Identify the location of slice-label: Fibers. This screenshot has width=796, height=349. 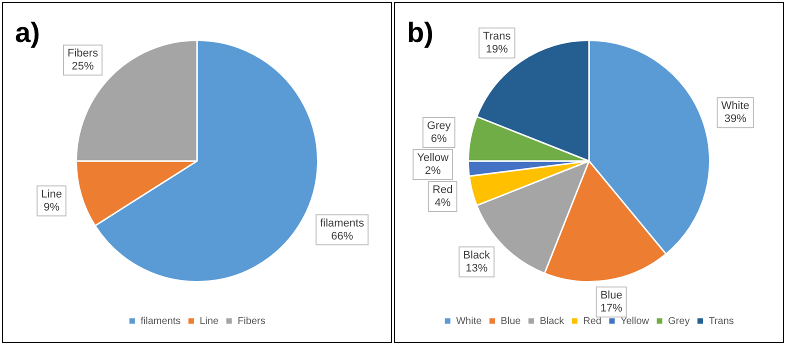
(83, 54).